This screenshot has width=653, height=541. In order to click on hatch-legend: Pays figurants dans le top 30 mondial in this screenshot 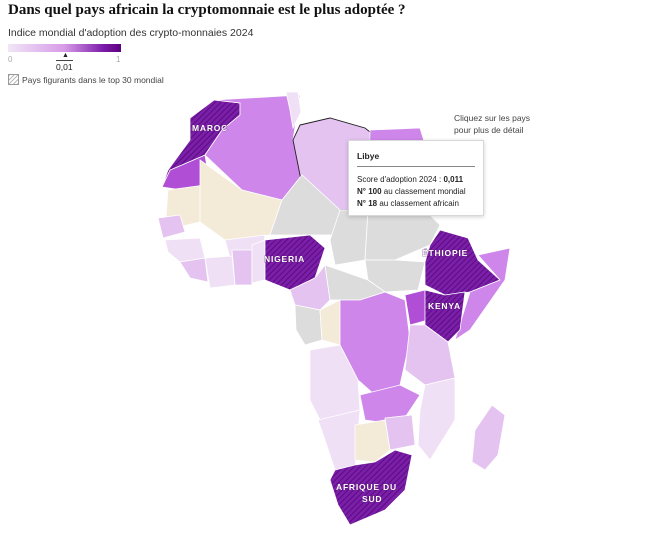, I will do `click(86, 79)`.